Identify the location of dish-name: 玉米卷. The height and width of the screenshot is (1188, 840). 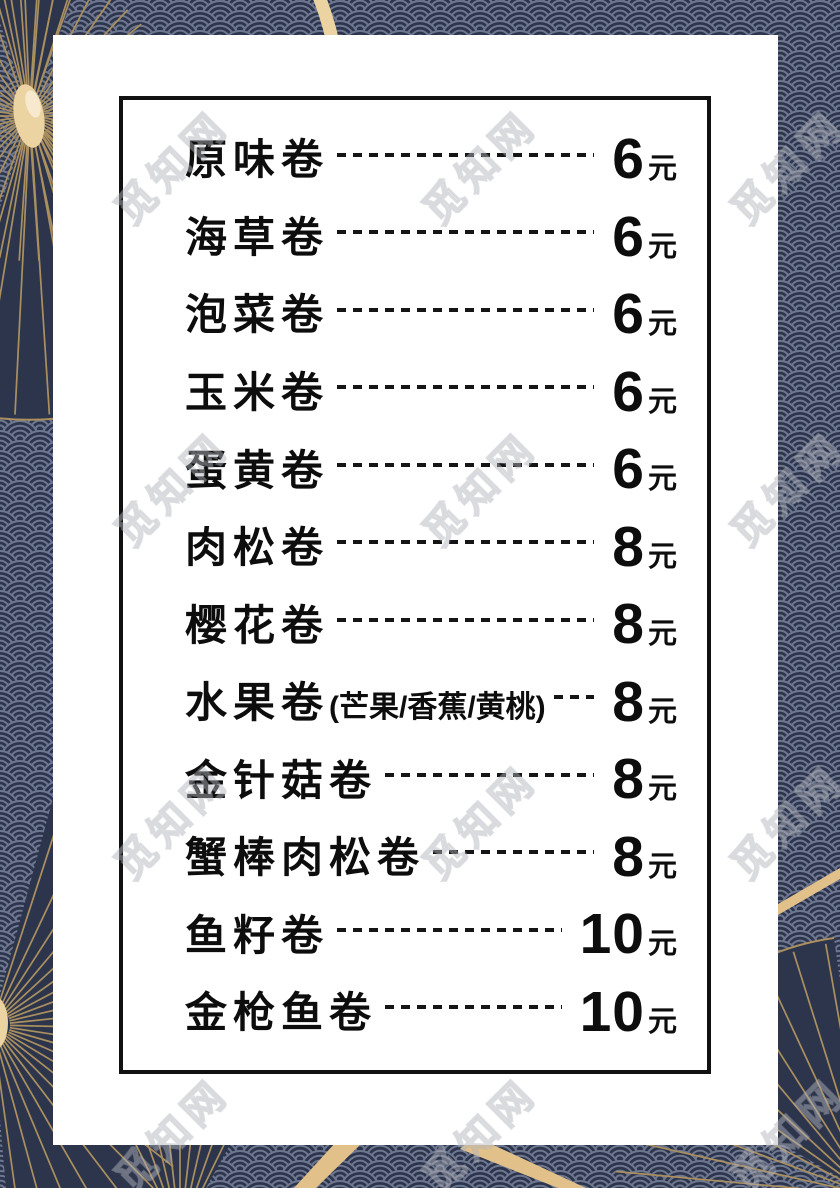
(257, 392).